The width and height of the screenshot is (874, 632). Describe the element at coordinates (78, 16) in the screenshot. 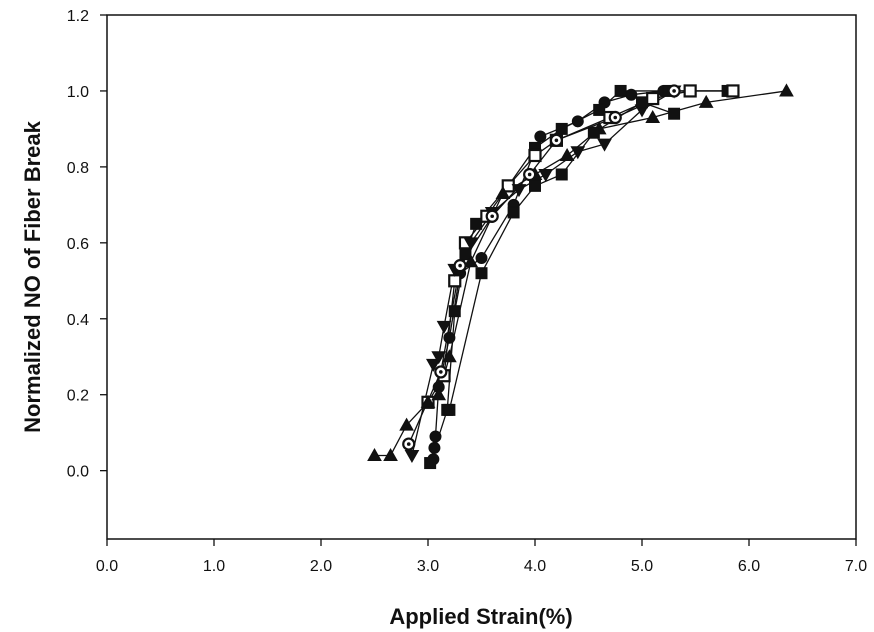

I see `y-tick-label: 1.2` at that location.